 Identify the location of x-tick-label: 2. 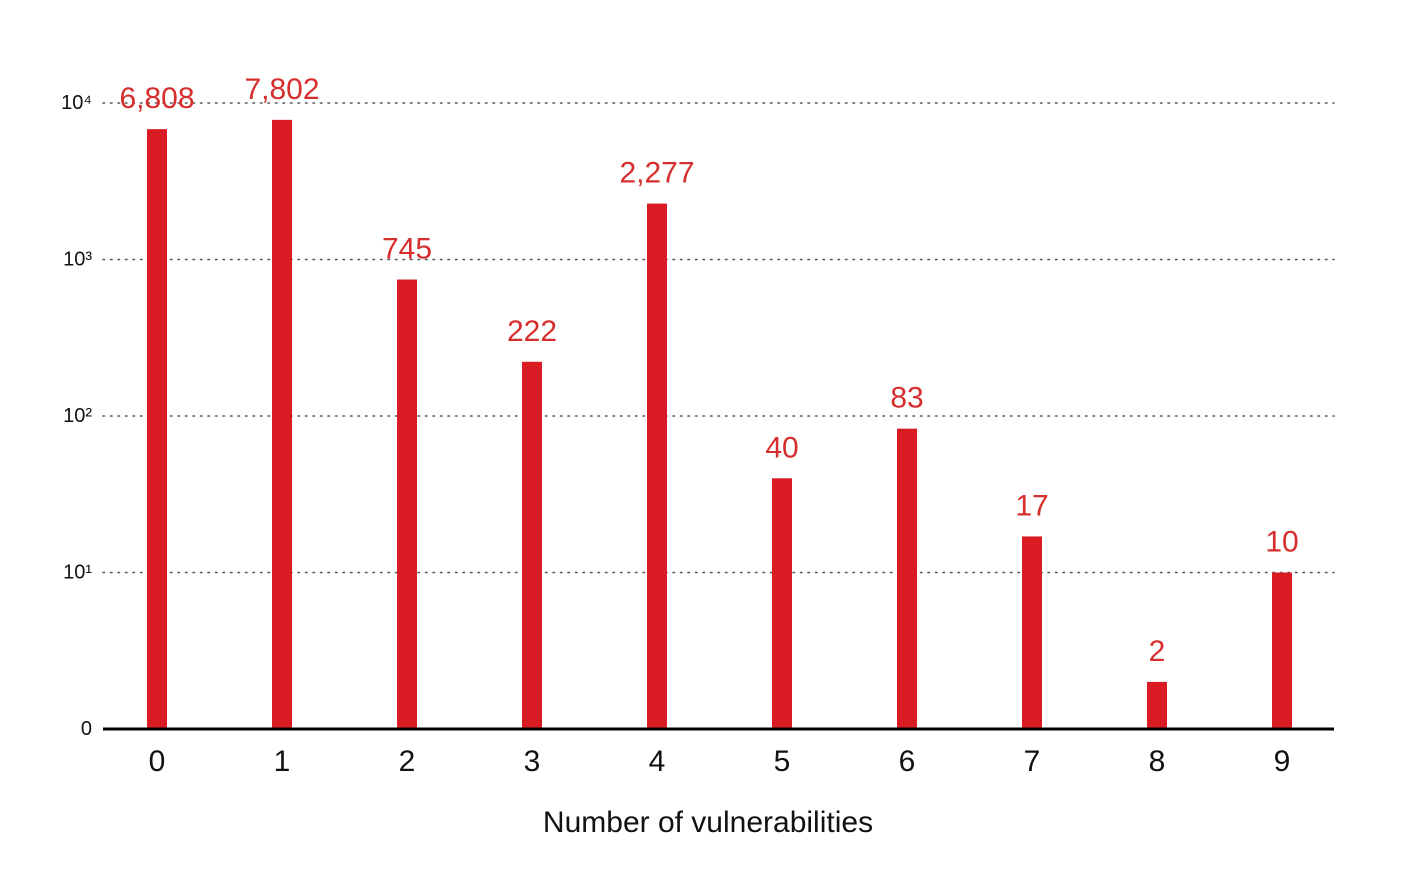
(407, 761).